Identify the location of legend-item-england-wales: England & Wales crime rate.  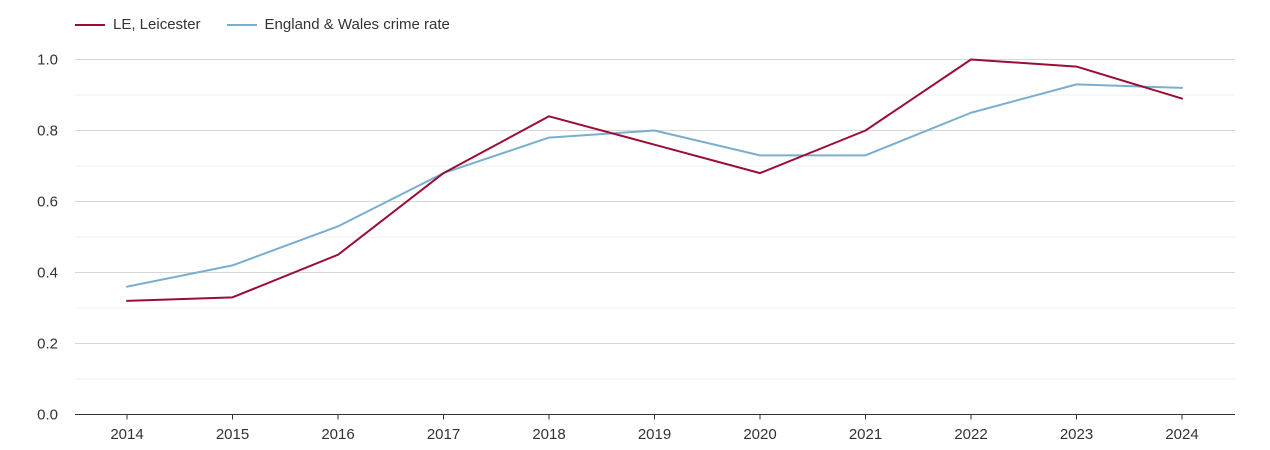
(338, 24).